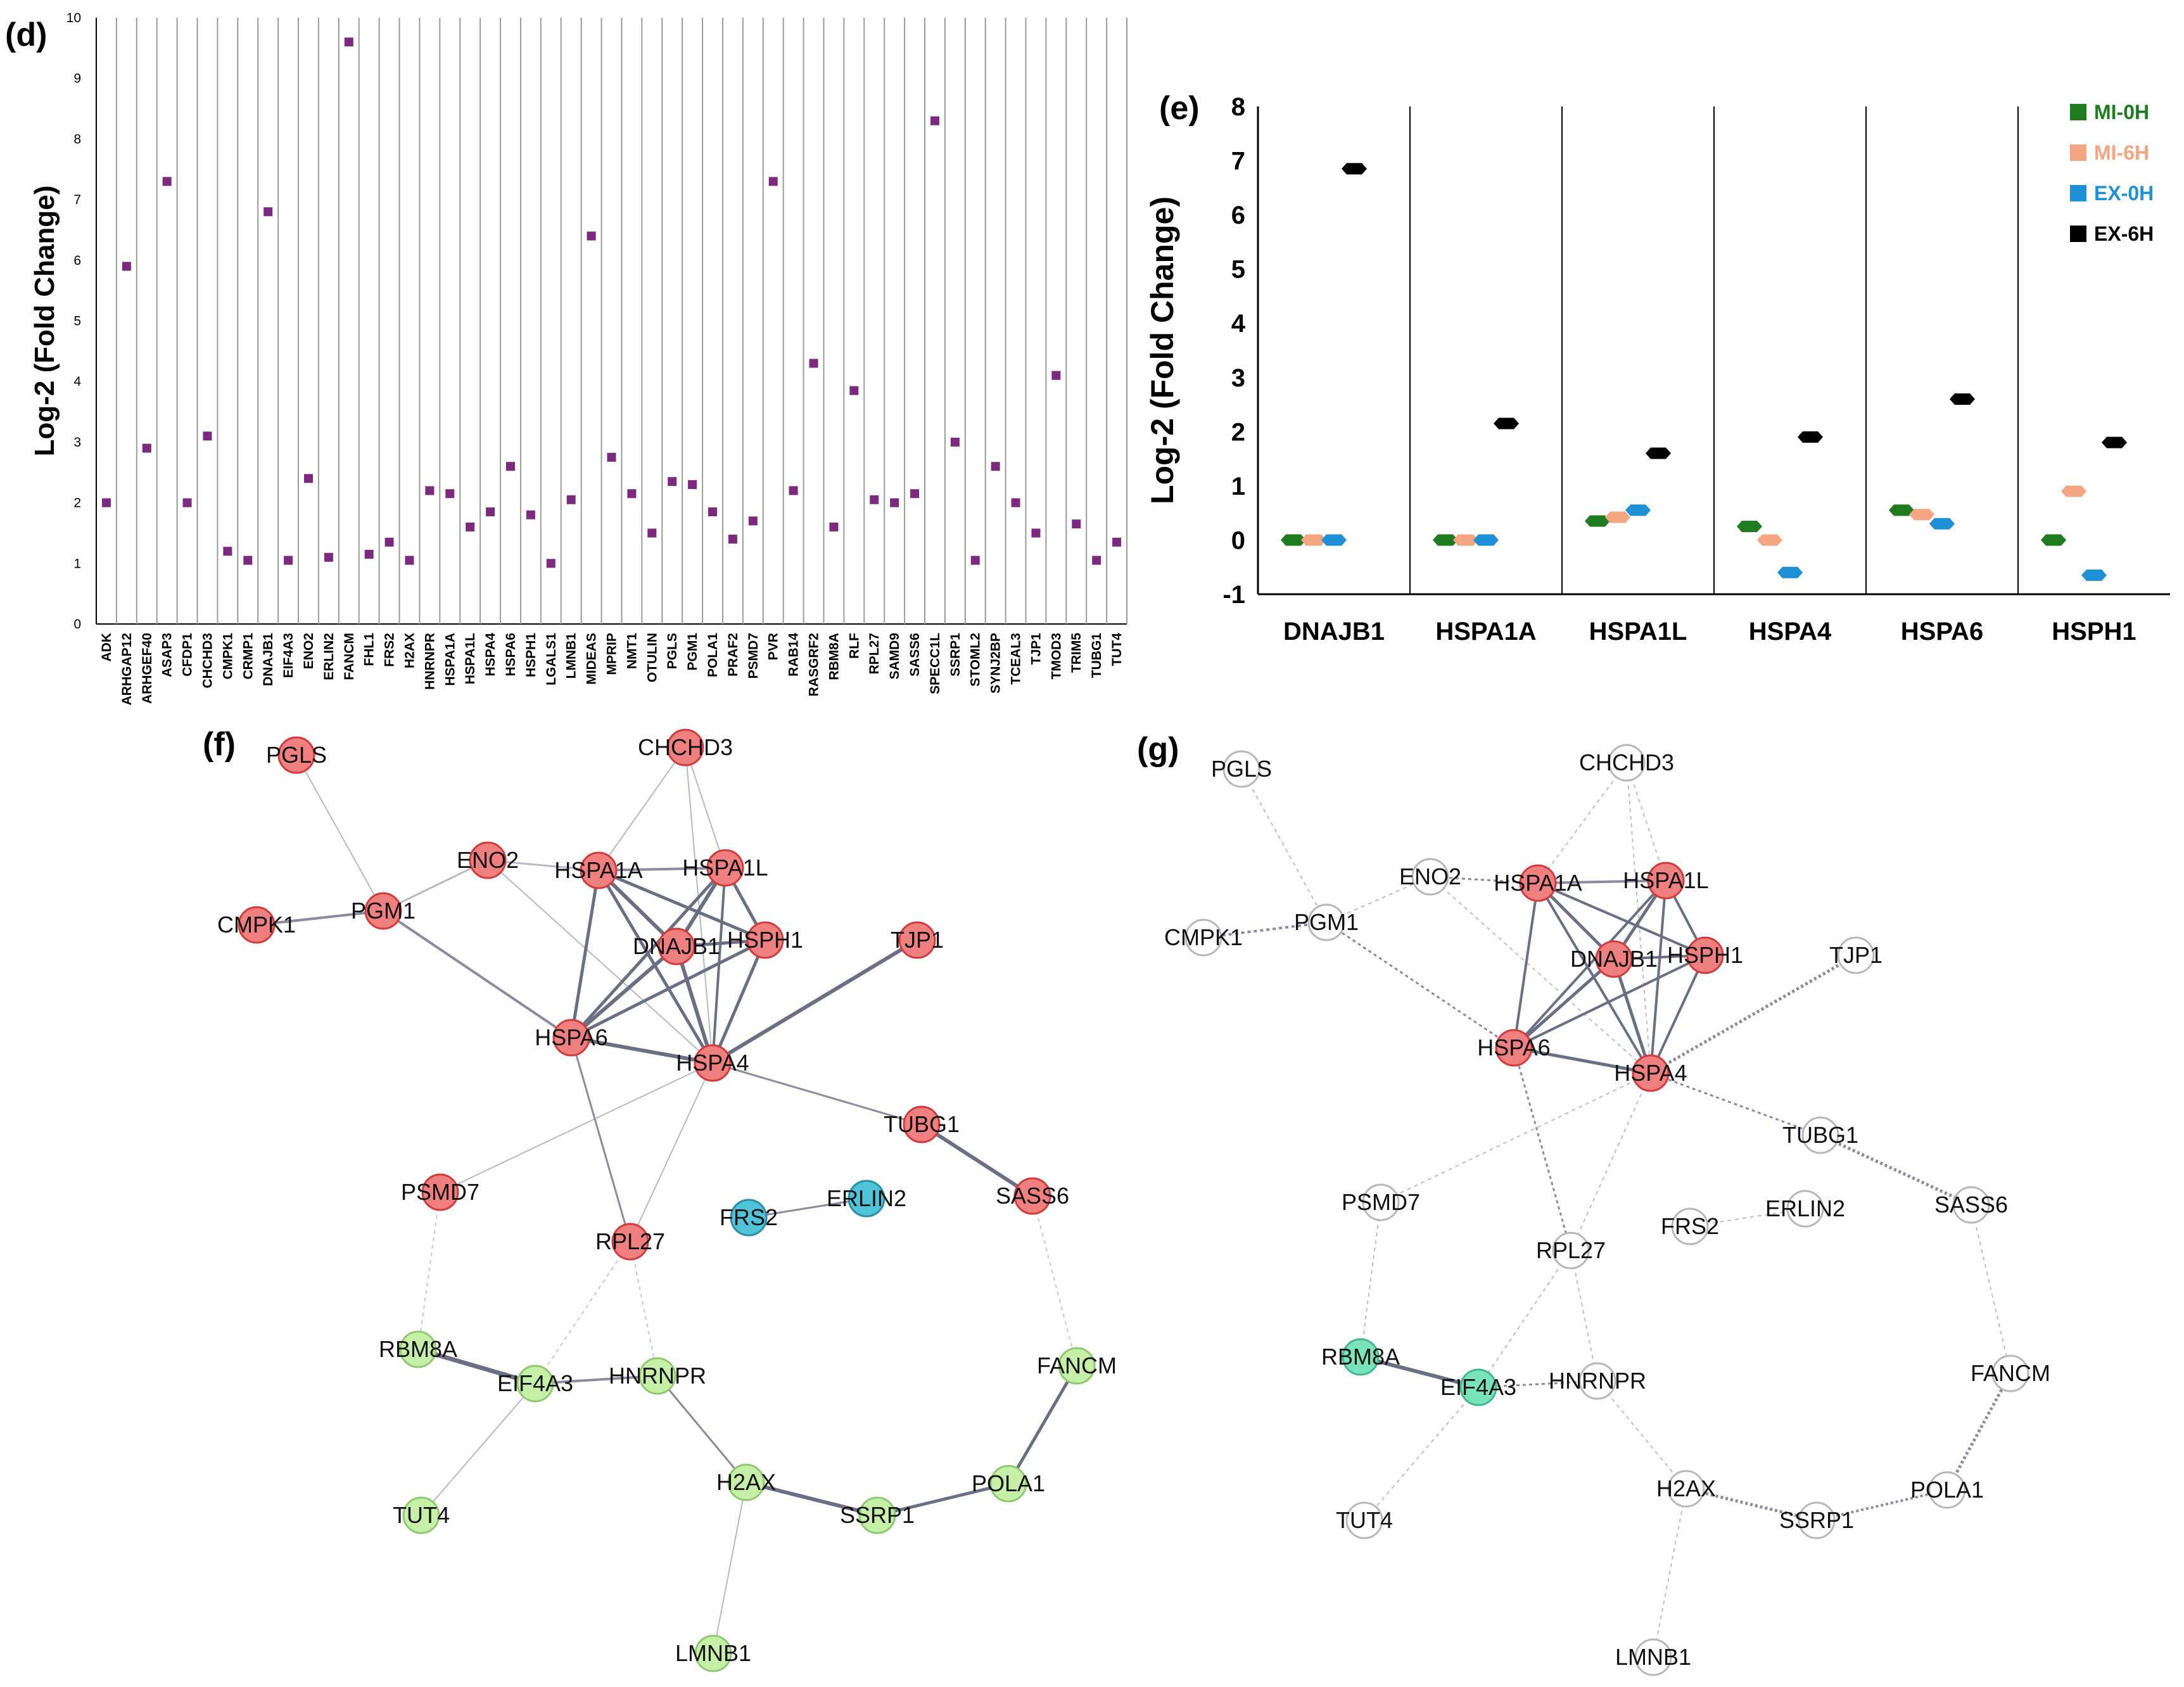 This screenshot has width=2184, height=1687. What do you see at coordinates (296, 755) in the screenshot?
I see `node-label-pgls: PGLS` at bounding box center [296, 755].